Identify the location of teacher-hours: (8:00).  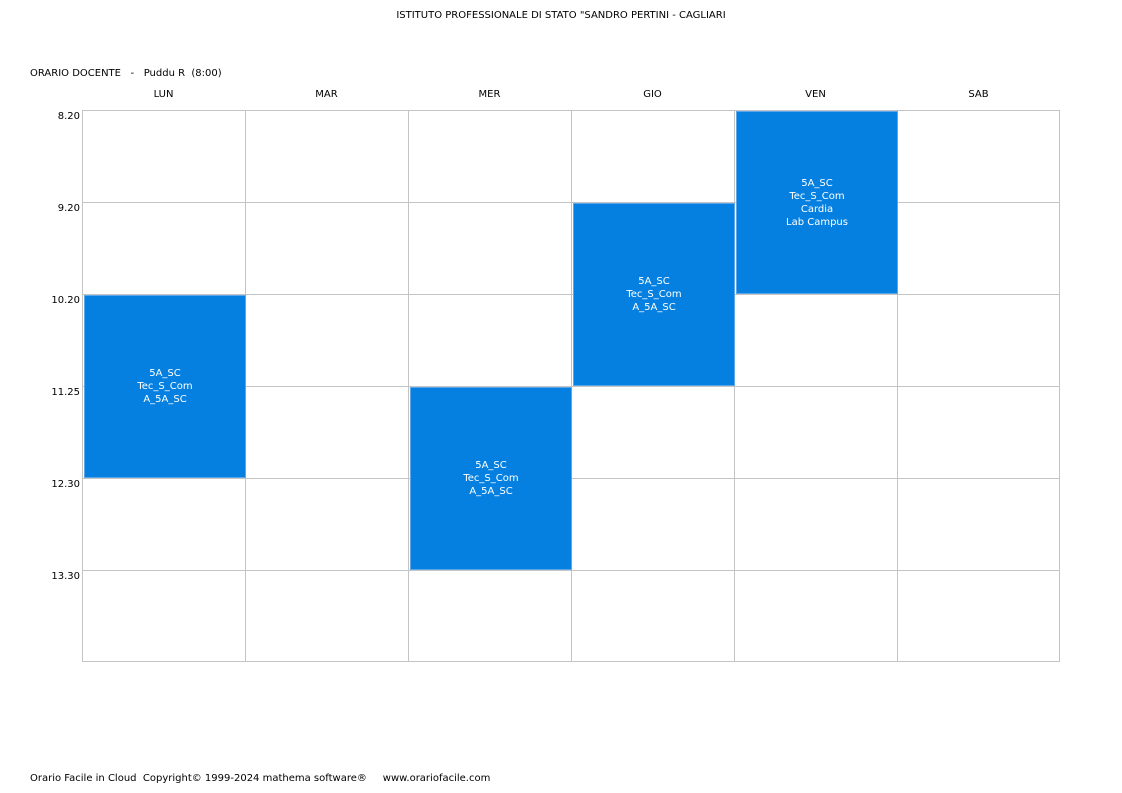
(206, 73).